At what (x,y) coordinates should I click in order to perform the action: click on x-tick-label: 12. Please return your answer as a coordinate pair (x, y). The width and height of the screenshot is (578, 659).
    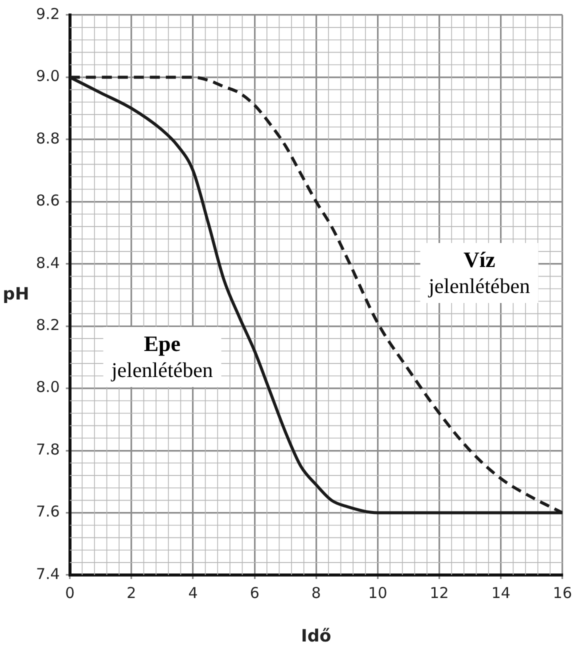
    Looking at the image, I should click on (439, 593).